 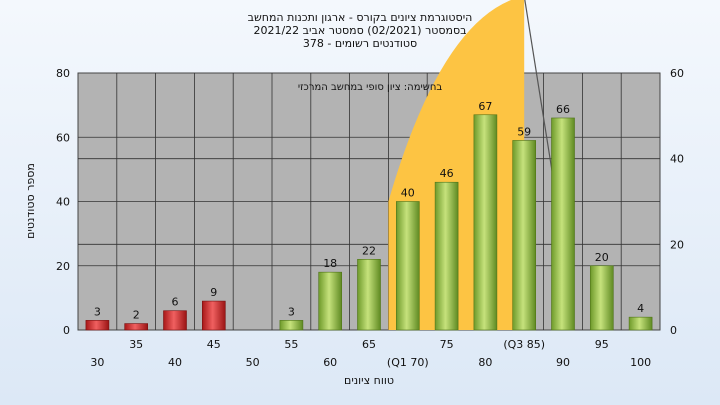 What do you see at coordinates (524, 131) in the screenshot?
I see `data-label-85: 59` at bounding box center [524, 131].